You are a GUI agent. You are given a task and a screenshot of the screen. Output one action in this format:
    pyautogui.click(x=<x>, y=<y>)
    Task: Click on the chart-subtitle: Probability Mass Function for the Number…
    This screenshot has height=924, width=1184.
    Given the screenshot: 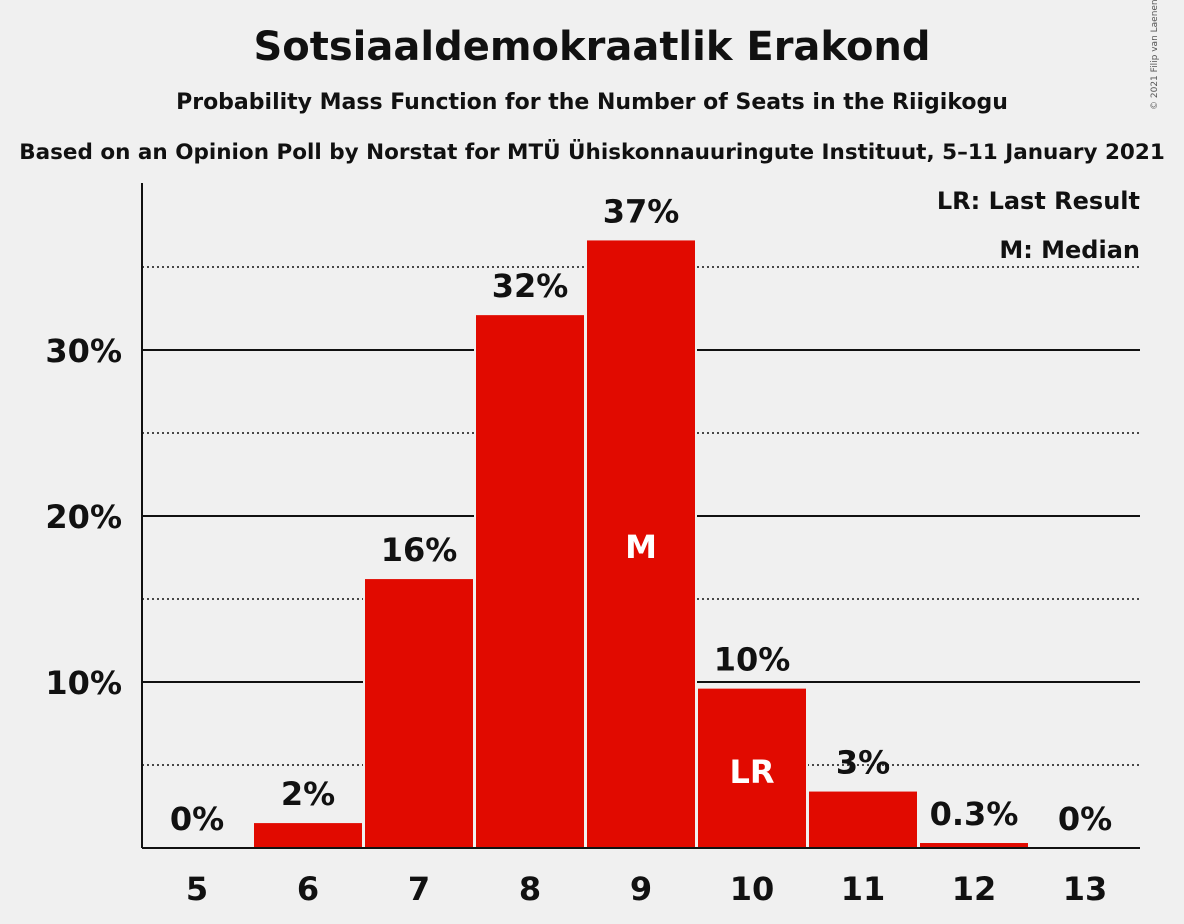 What is the action you would take?
    pyautogui.click(x=592, y=102)
    